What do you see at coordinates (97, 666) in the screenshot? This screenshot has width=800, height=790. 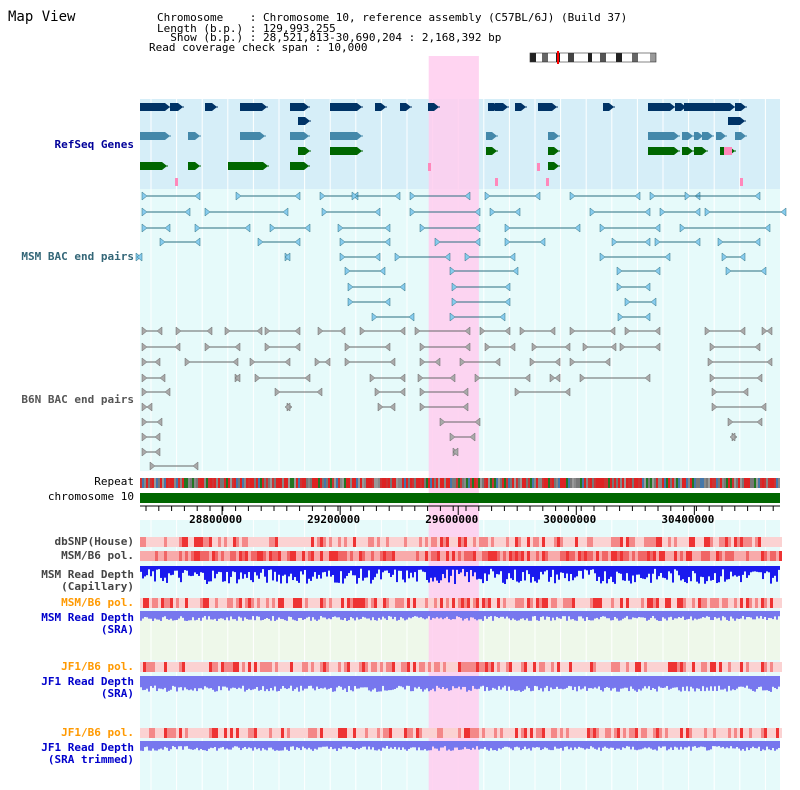 I see `jf1-b6-pol-track-label: JF1/B6 pol.` at bounding box center [97, 666].